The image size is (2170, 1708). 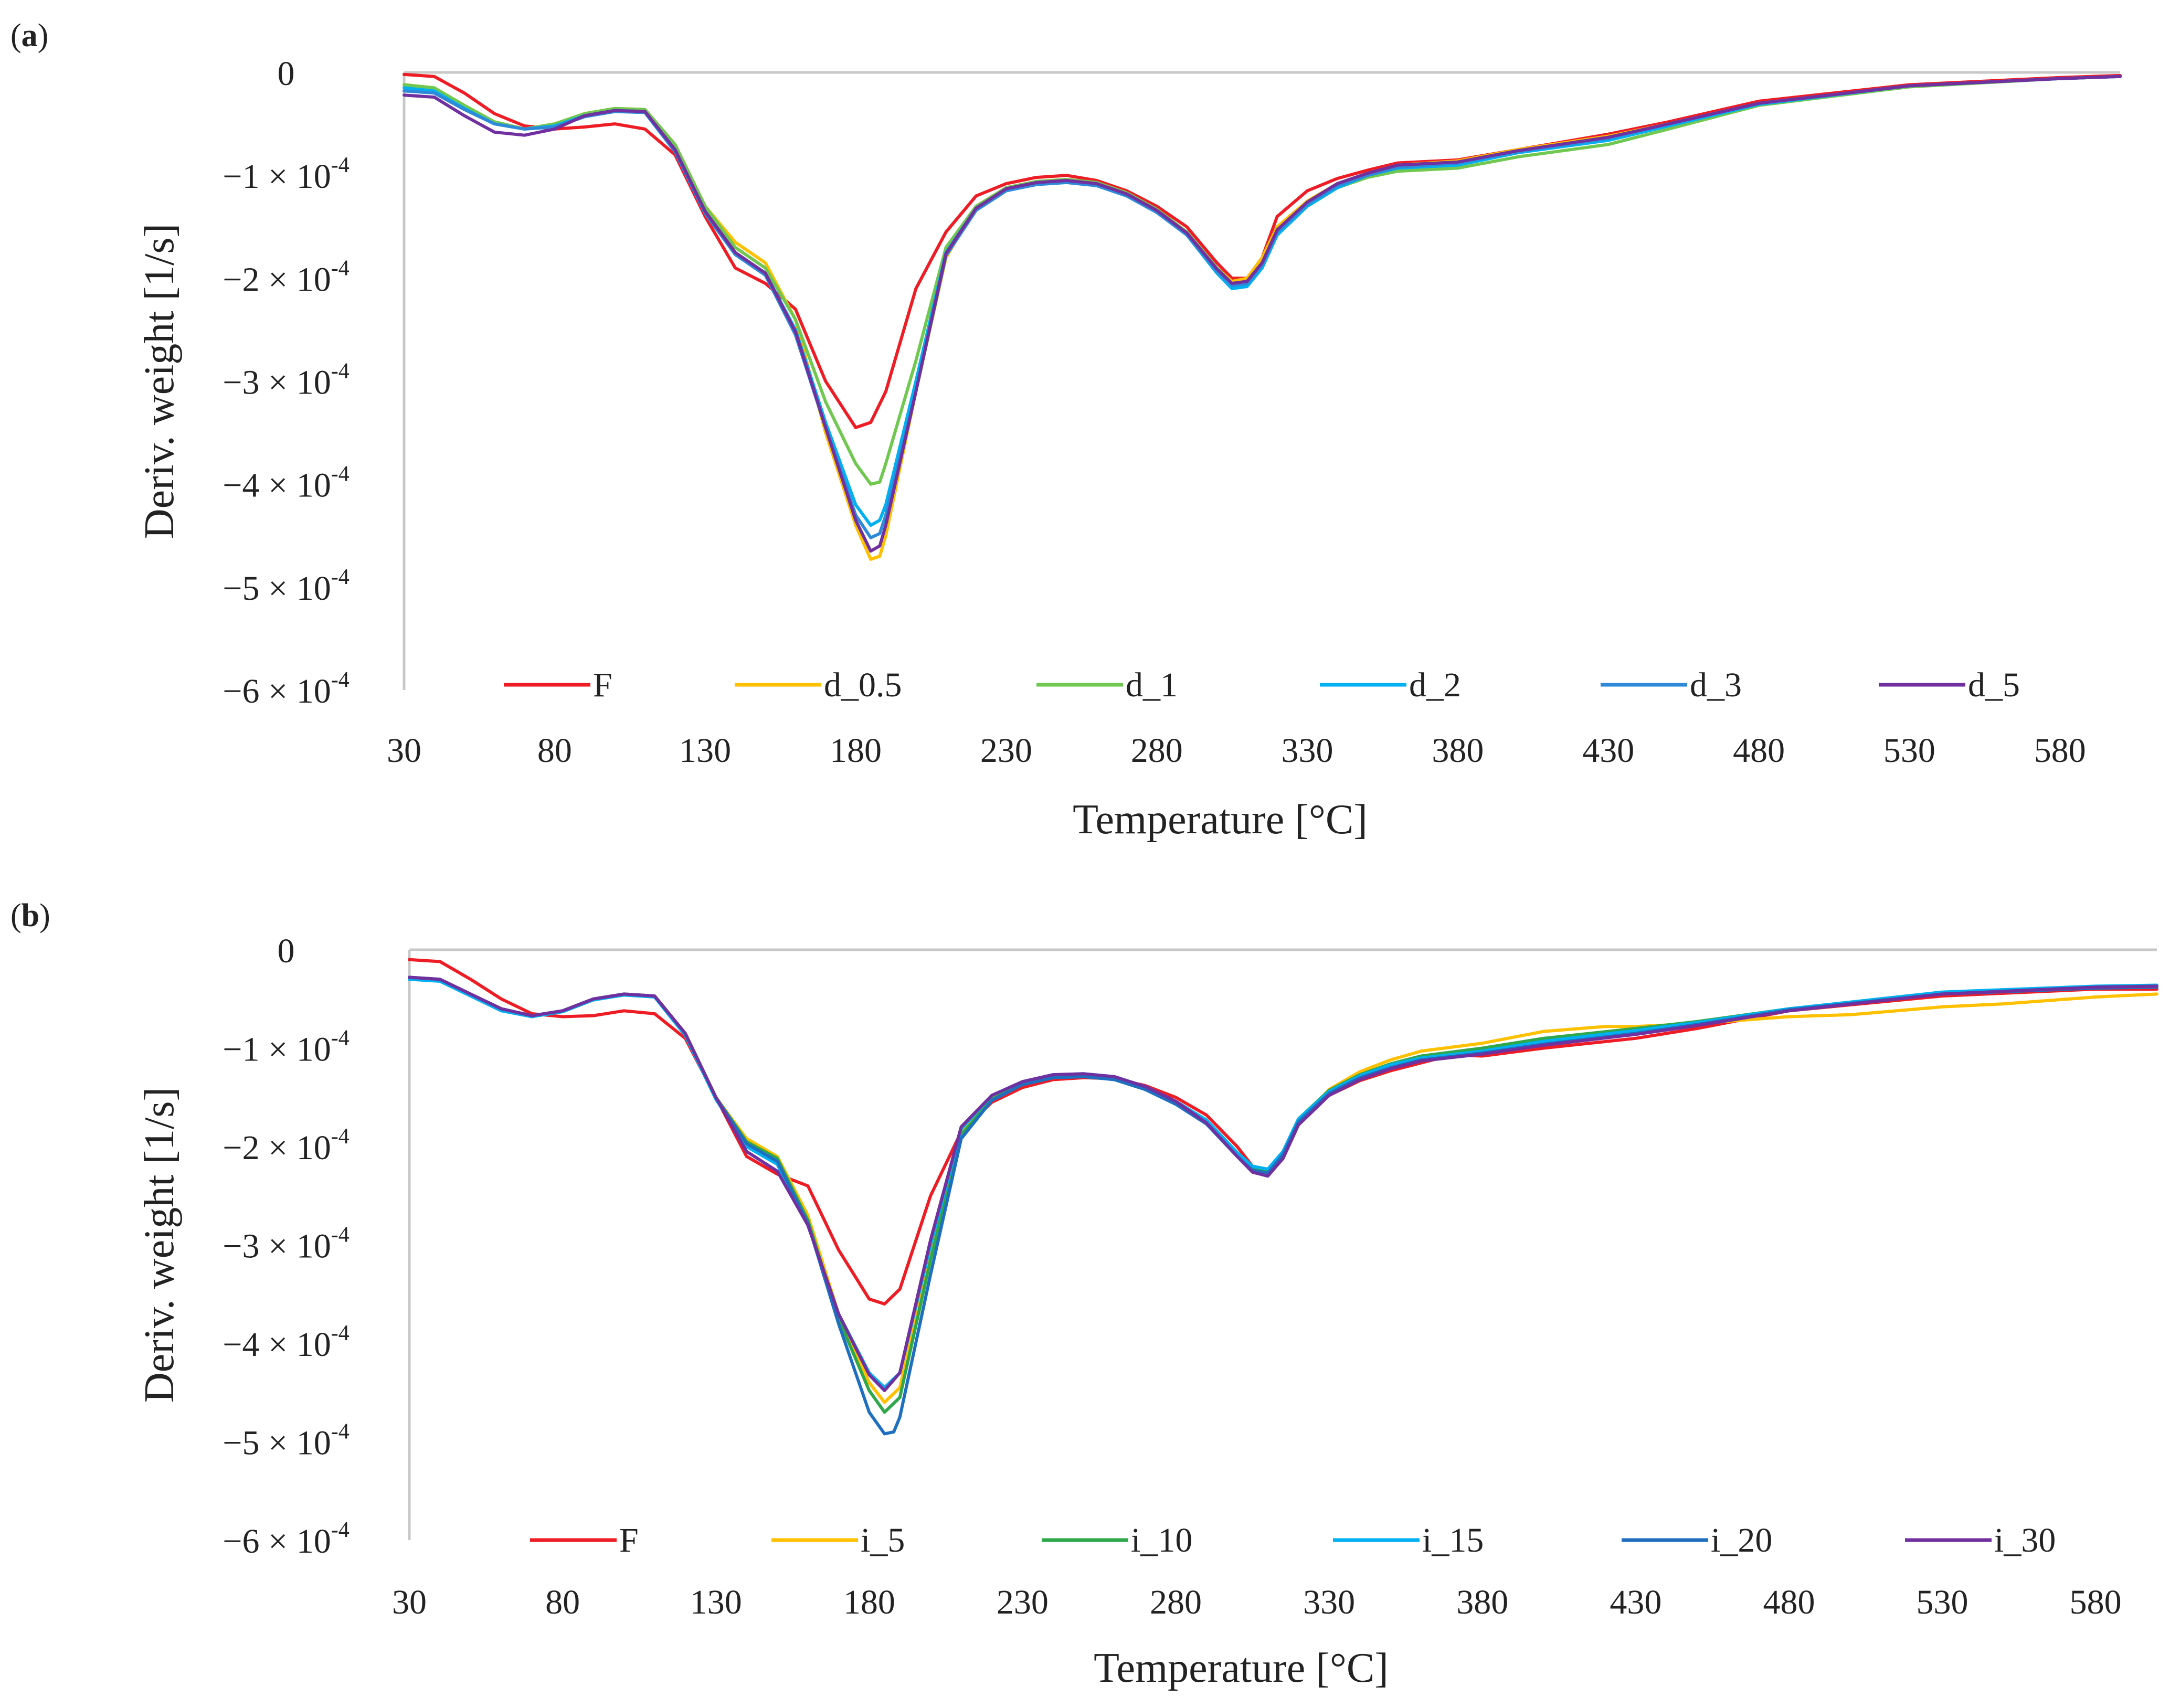 I want to click on panel-letter: b, so click(x=30, y=916).